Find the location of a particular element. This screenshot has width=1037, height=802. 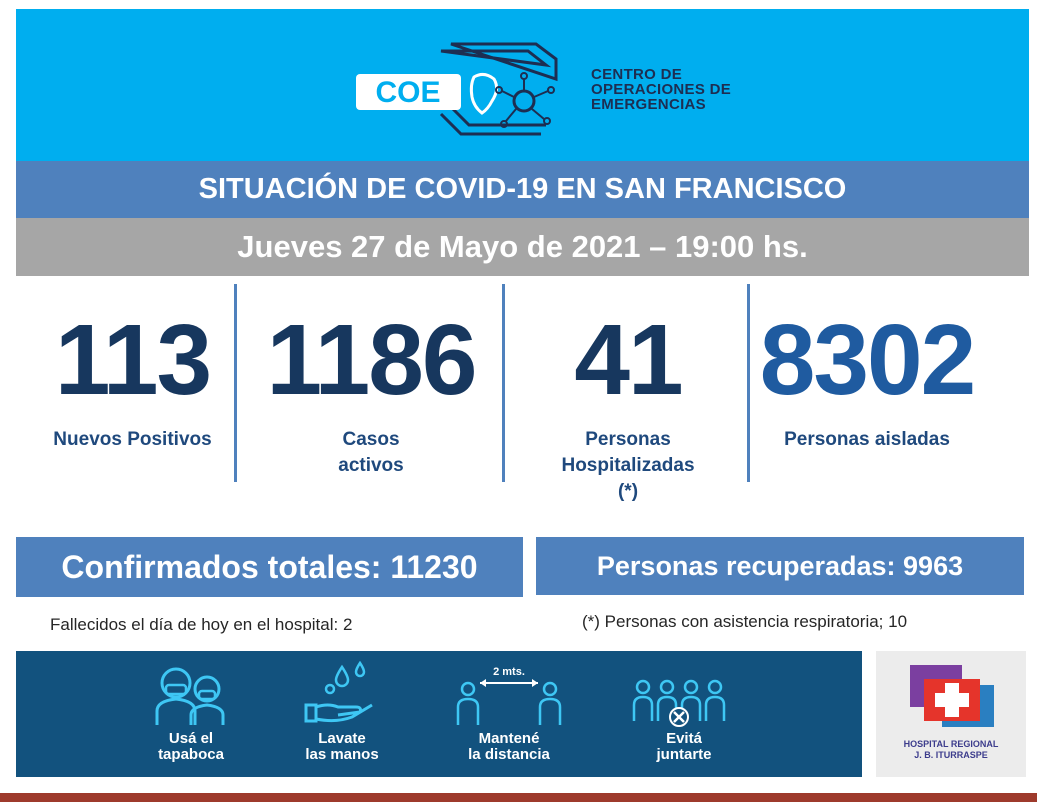

tip-evita-juntarte: Evitá juntarte is located at coordinates (684, 714).